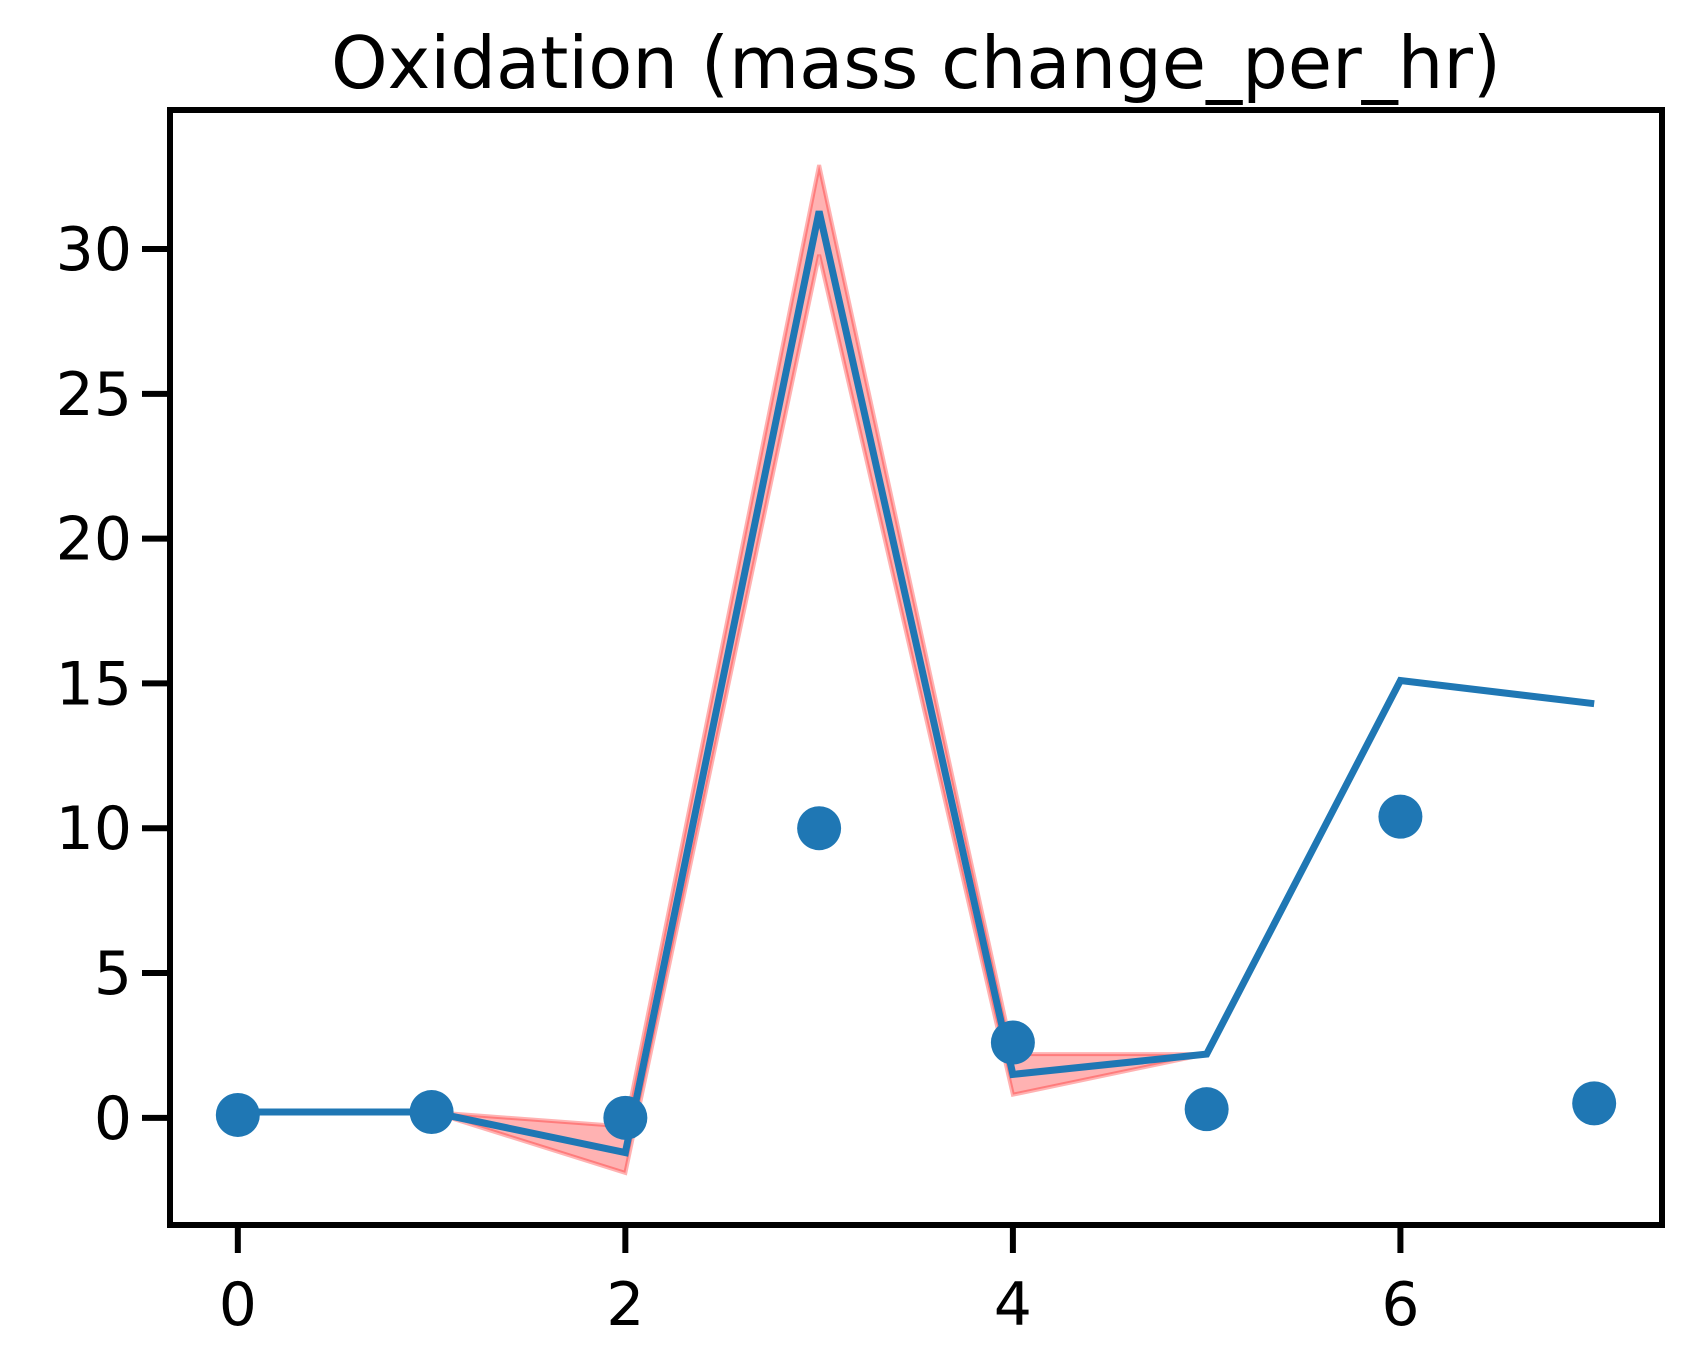 This screenshot has height=1369, width=1687. I want to click on y-tick-label: 0, so click(113, 1119).